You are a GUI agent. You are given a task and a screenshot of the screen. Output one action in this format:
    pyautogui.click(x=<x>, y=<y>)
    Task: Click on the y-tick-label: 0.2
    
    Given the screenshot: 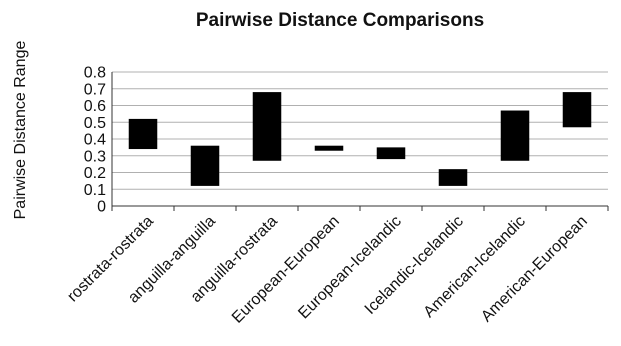 What is the action you would take?
    pyautogui.click(x=95, y=173)
    